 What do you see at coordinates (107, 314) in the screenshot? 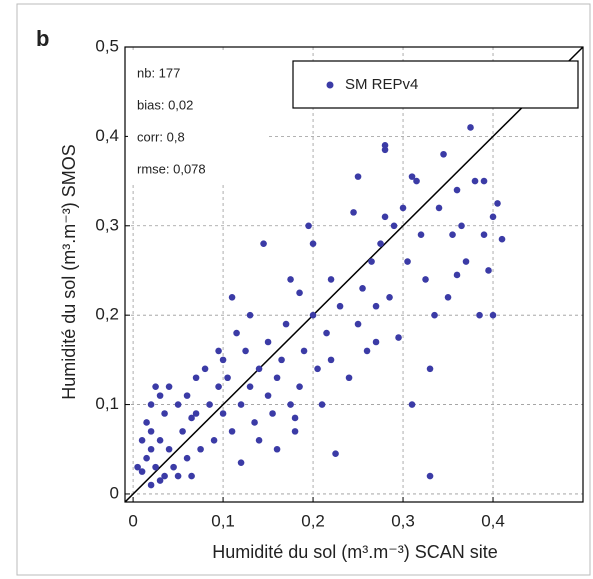
I see `y-tick-label: 0,2` at bounding box center [107, 314].